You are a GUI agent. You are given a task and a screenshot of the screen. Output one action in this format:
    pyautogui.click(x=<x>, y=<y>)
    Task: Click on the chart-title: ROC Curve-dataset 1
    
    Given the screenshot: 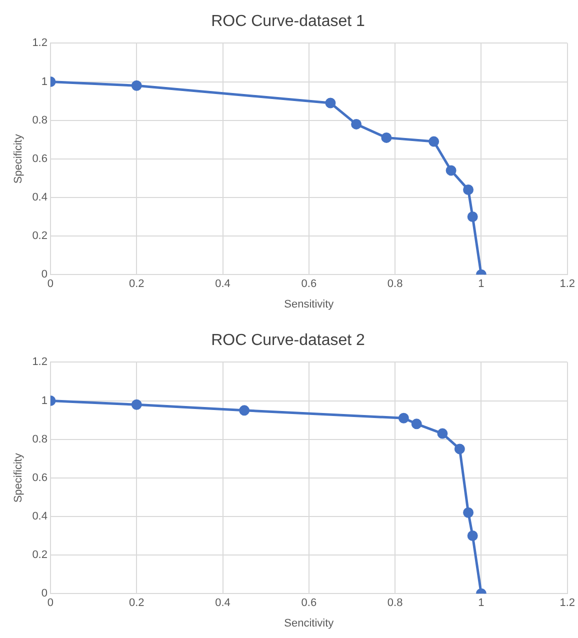 What is the action you would take?
    pyautogui.click(x=288, y=21)
    